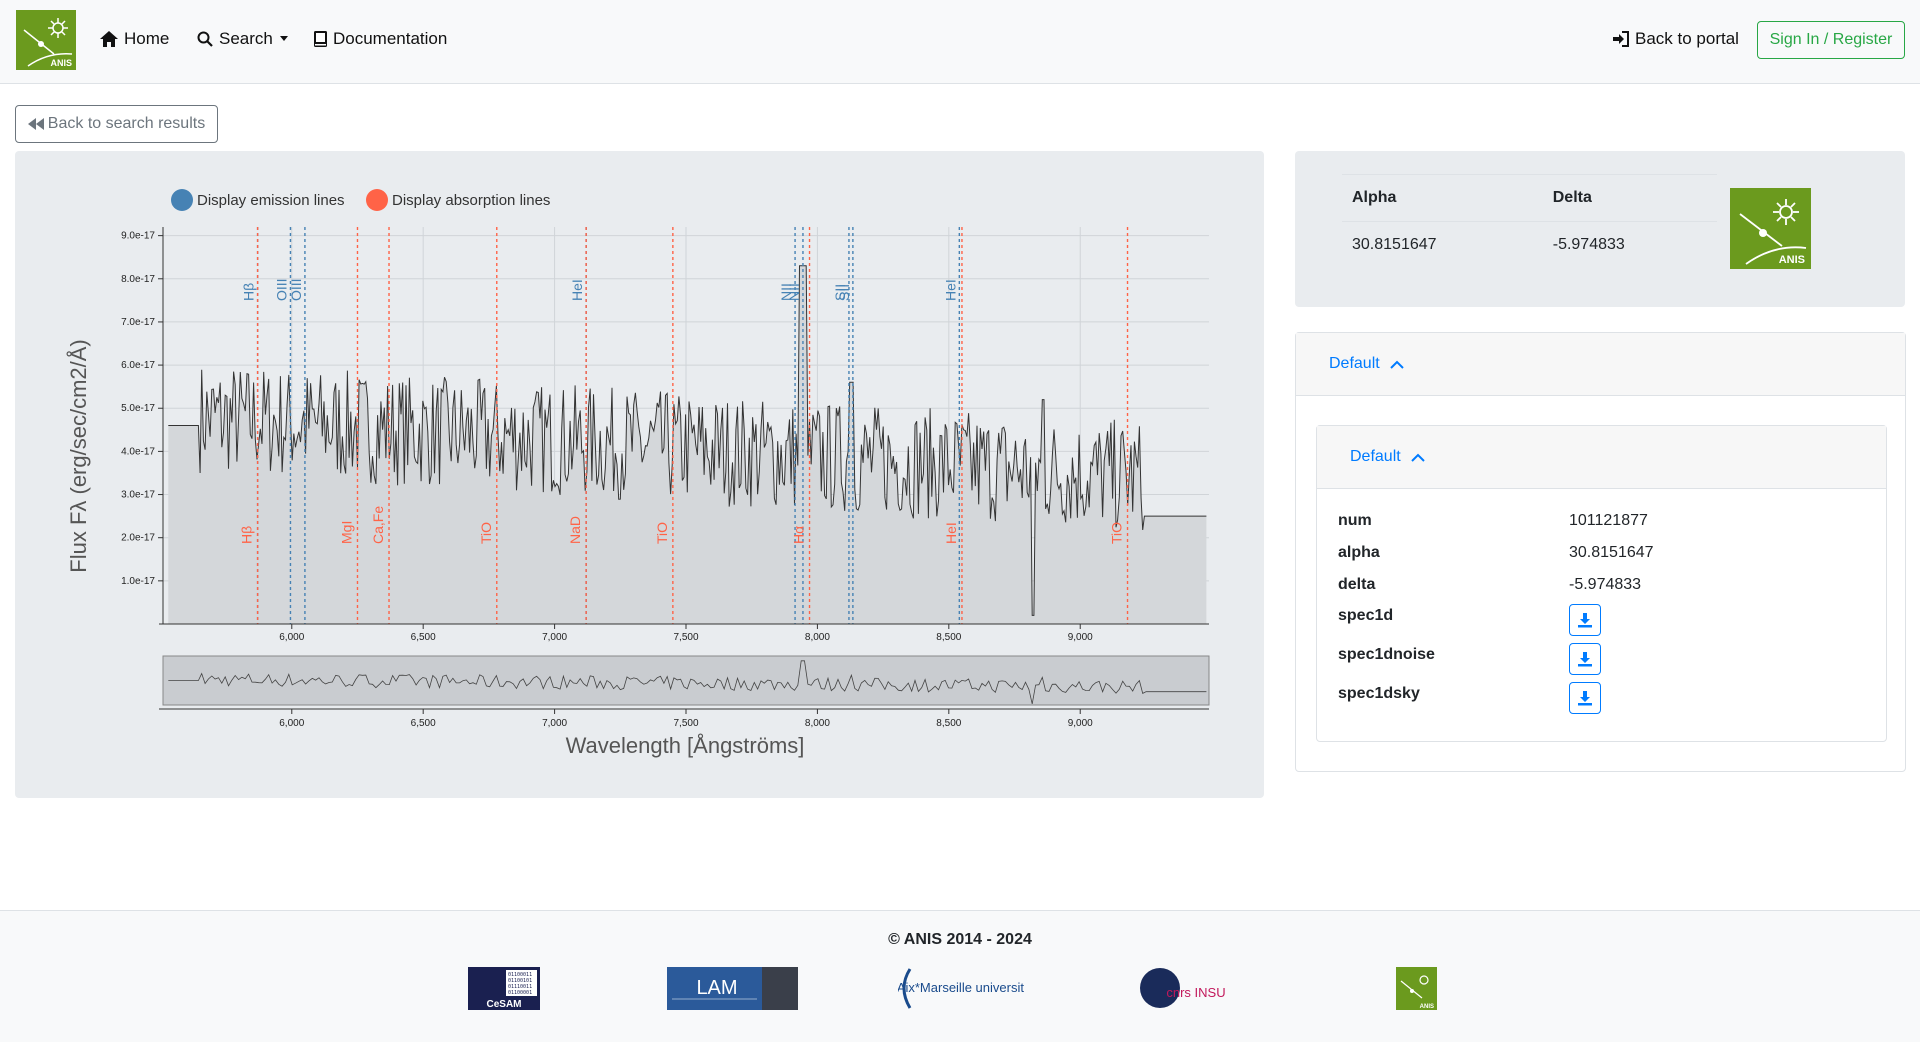 The image size is (1920, 1042). Describe the element at coordinates (1442, 198) in the screenshot. I see `alpha-header: Alpha` at that location.